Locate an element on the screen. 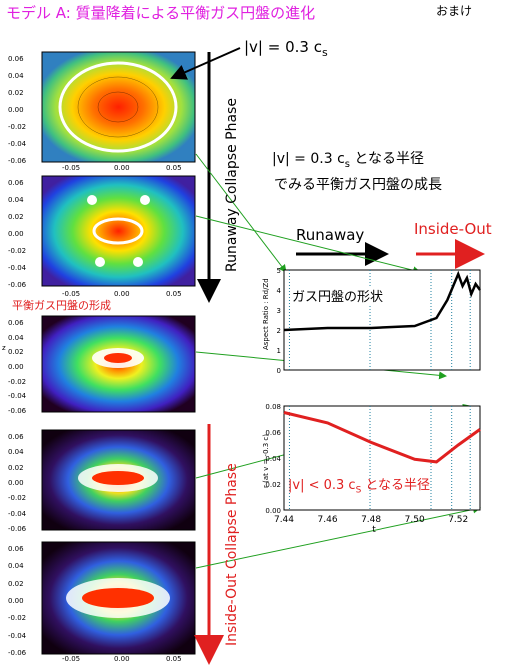  insideout-label: Inside-Out is located at coordinates (453, 229).